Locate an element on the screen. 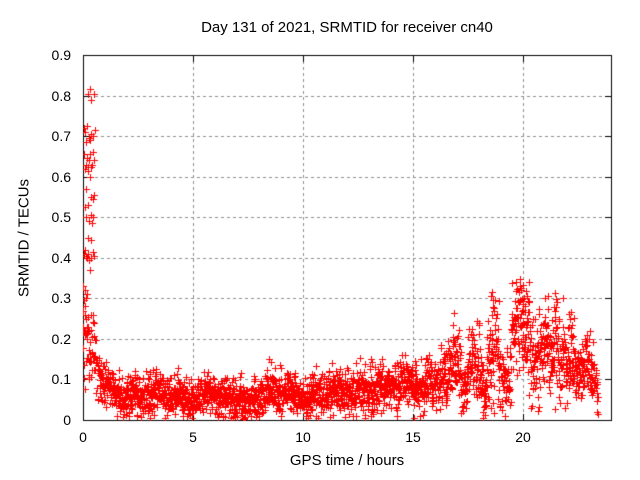 This screenshot has width=640, height=480. y-tick-label: 0.6 is located at coordinates (61, 177).